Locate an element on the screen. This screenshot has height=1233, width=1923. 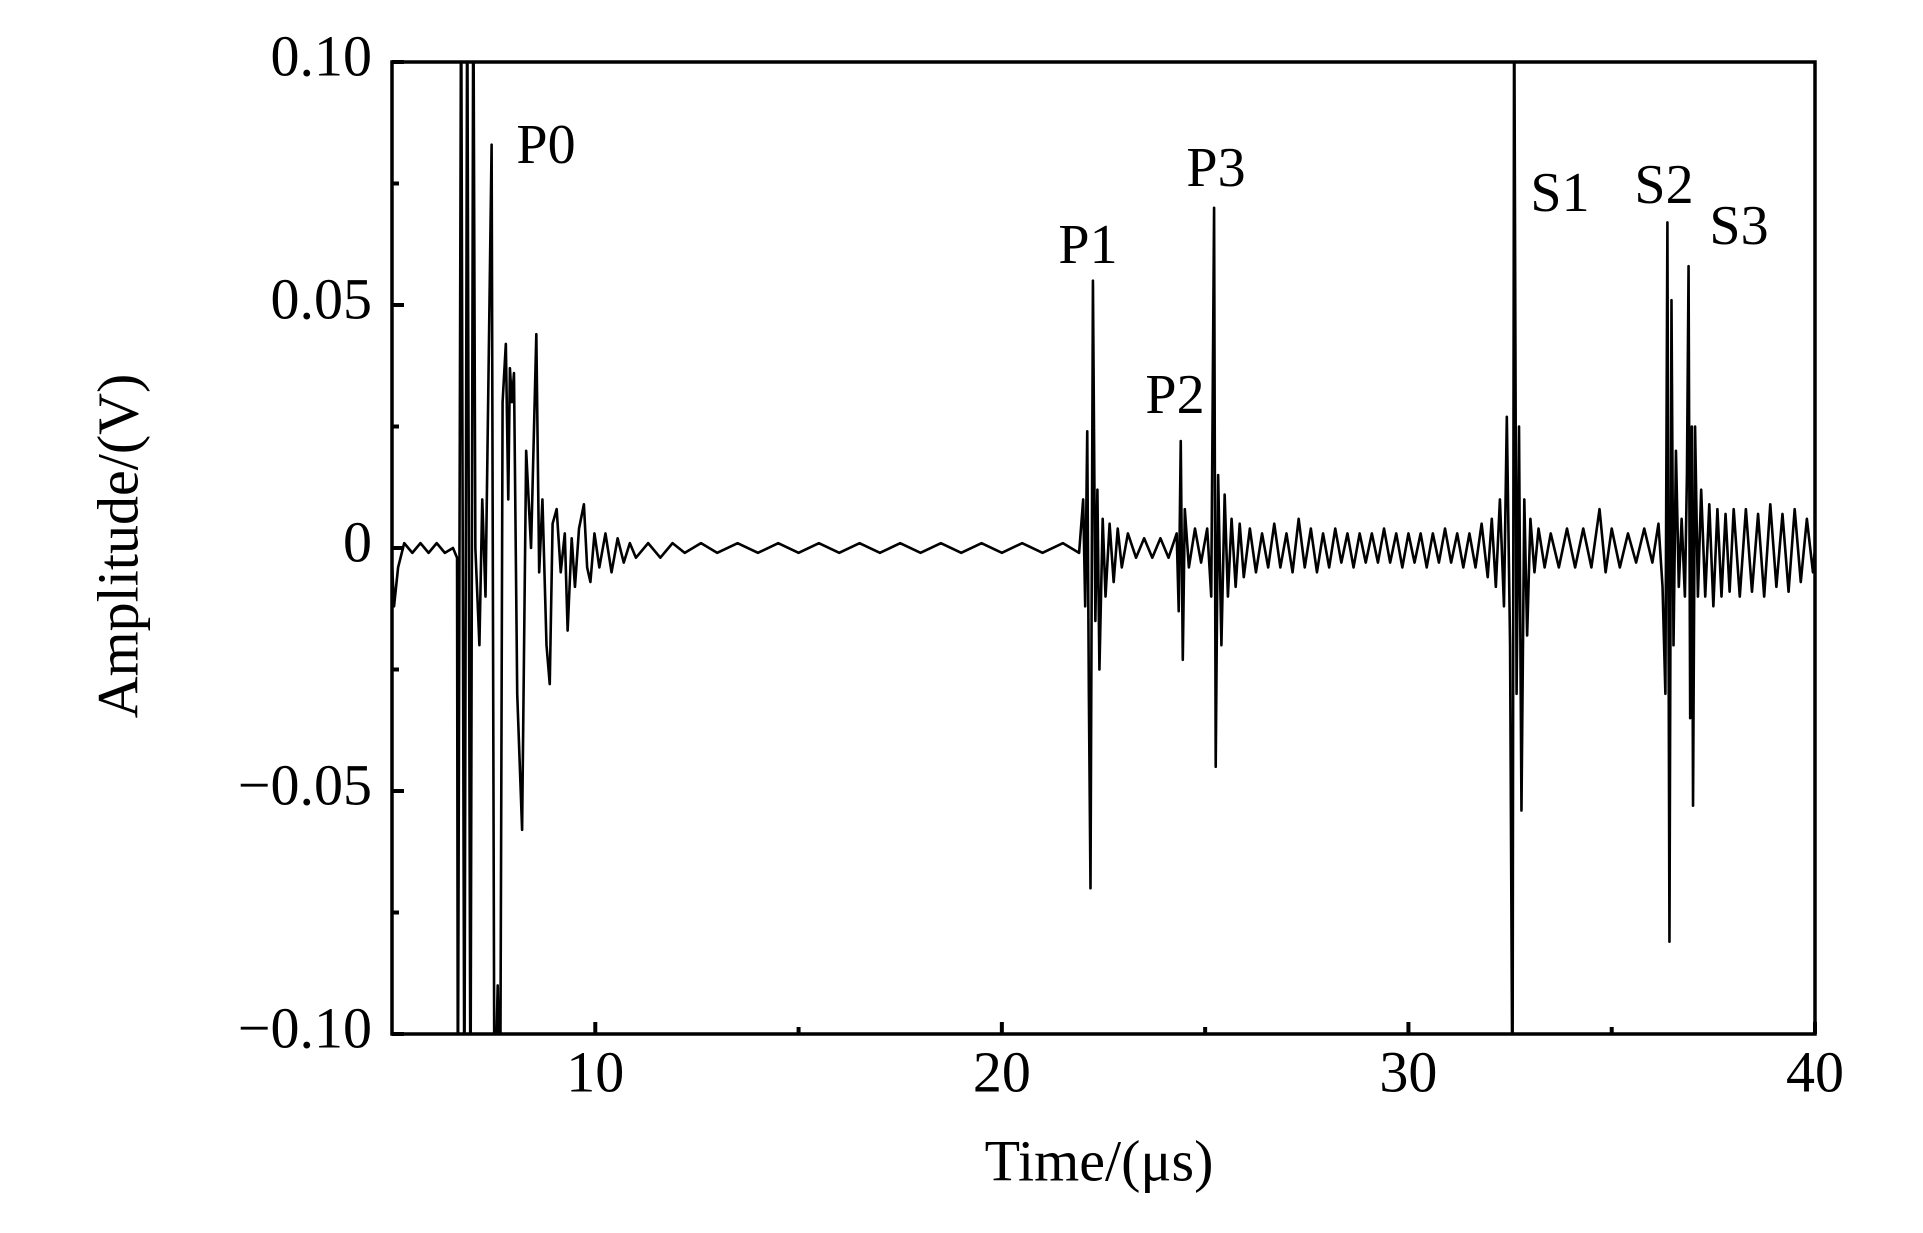
y-tick-label: −0.10 is located at coordinates (305, 1027).